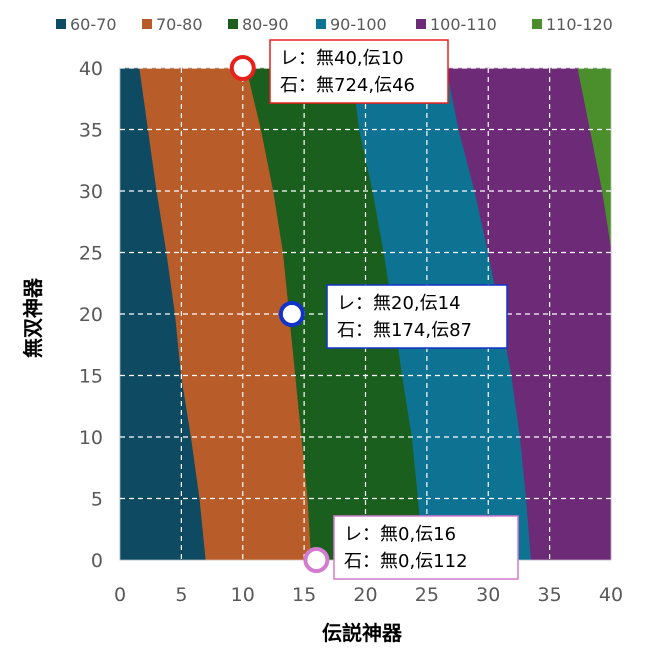  Describe the element at coordinates (404, 330) in the screenshot. I see `callout-line: 石：無174,伝87` at that location.